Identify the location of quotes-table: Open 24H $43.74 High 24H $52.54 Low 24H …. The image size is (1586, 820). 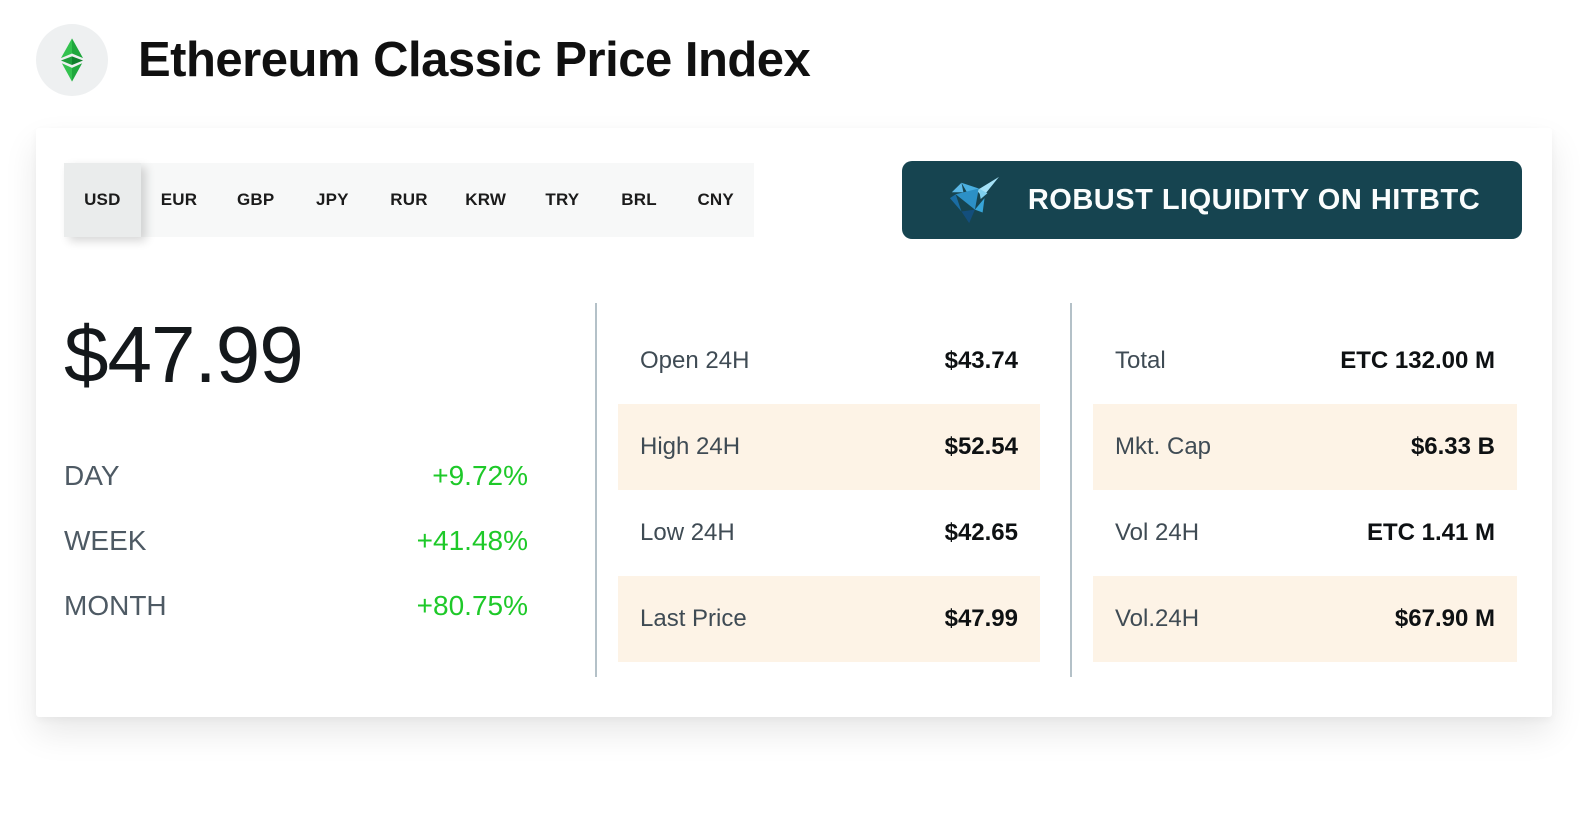
(829, 497).